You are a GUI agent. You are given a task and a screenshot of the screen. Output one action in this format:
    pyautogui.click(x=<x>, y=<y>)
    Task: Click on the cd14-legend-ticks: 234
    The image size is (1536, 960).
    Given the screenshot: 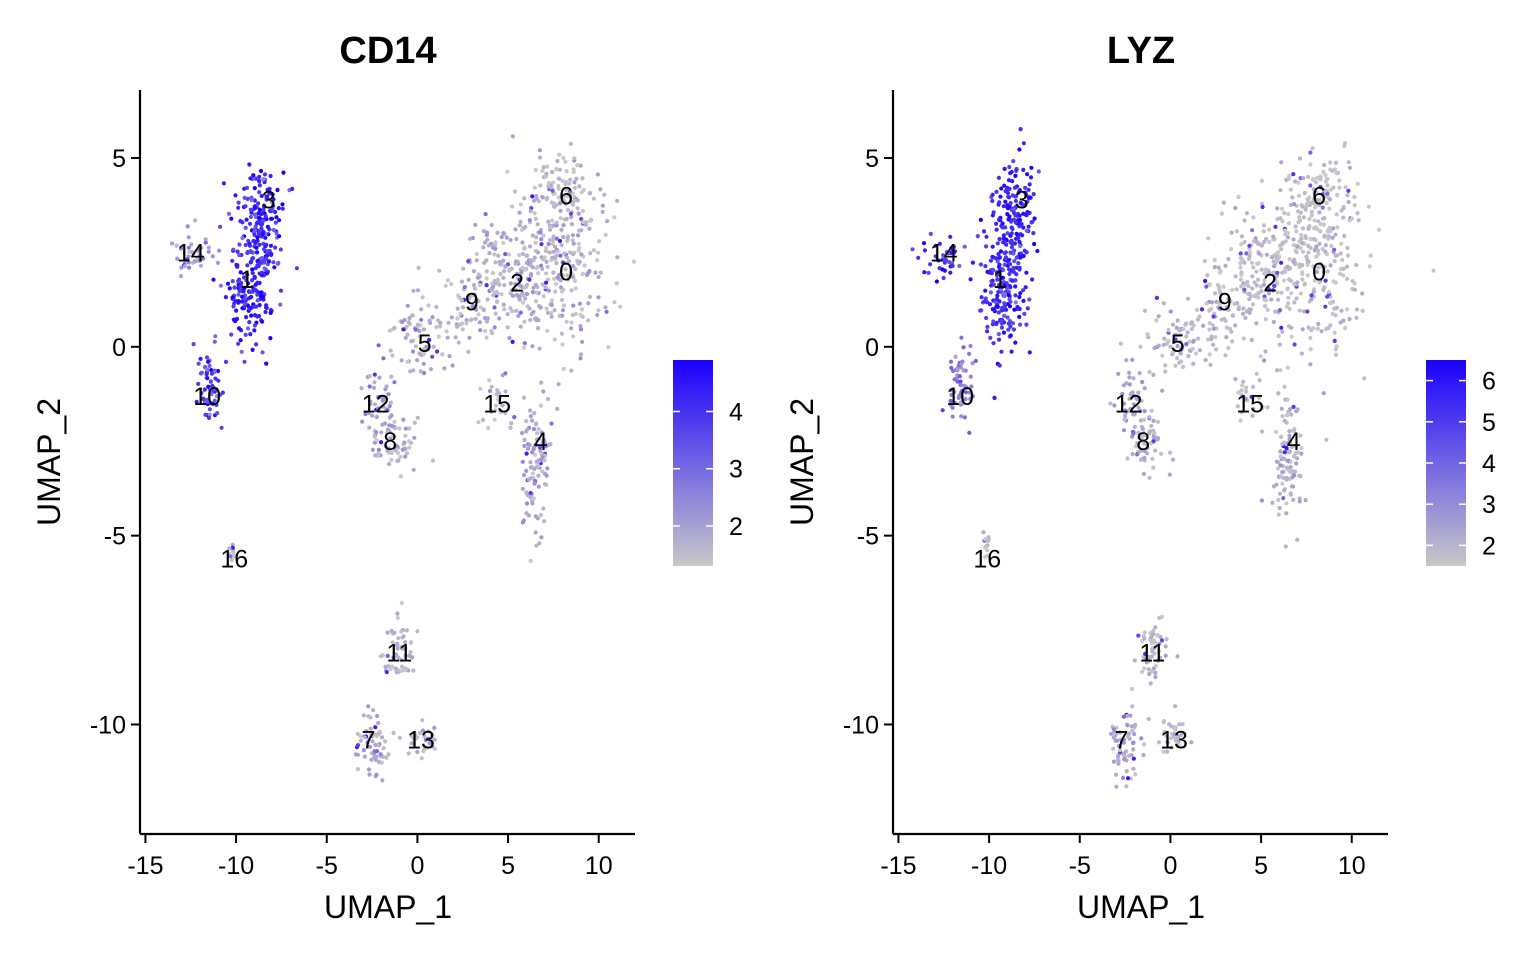 What is the action you would take?
    pyautogui.click(x=708, y=470)
    